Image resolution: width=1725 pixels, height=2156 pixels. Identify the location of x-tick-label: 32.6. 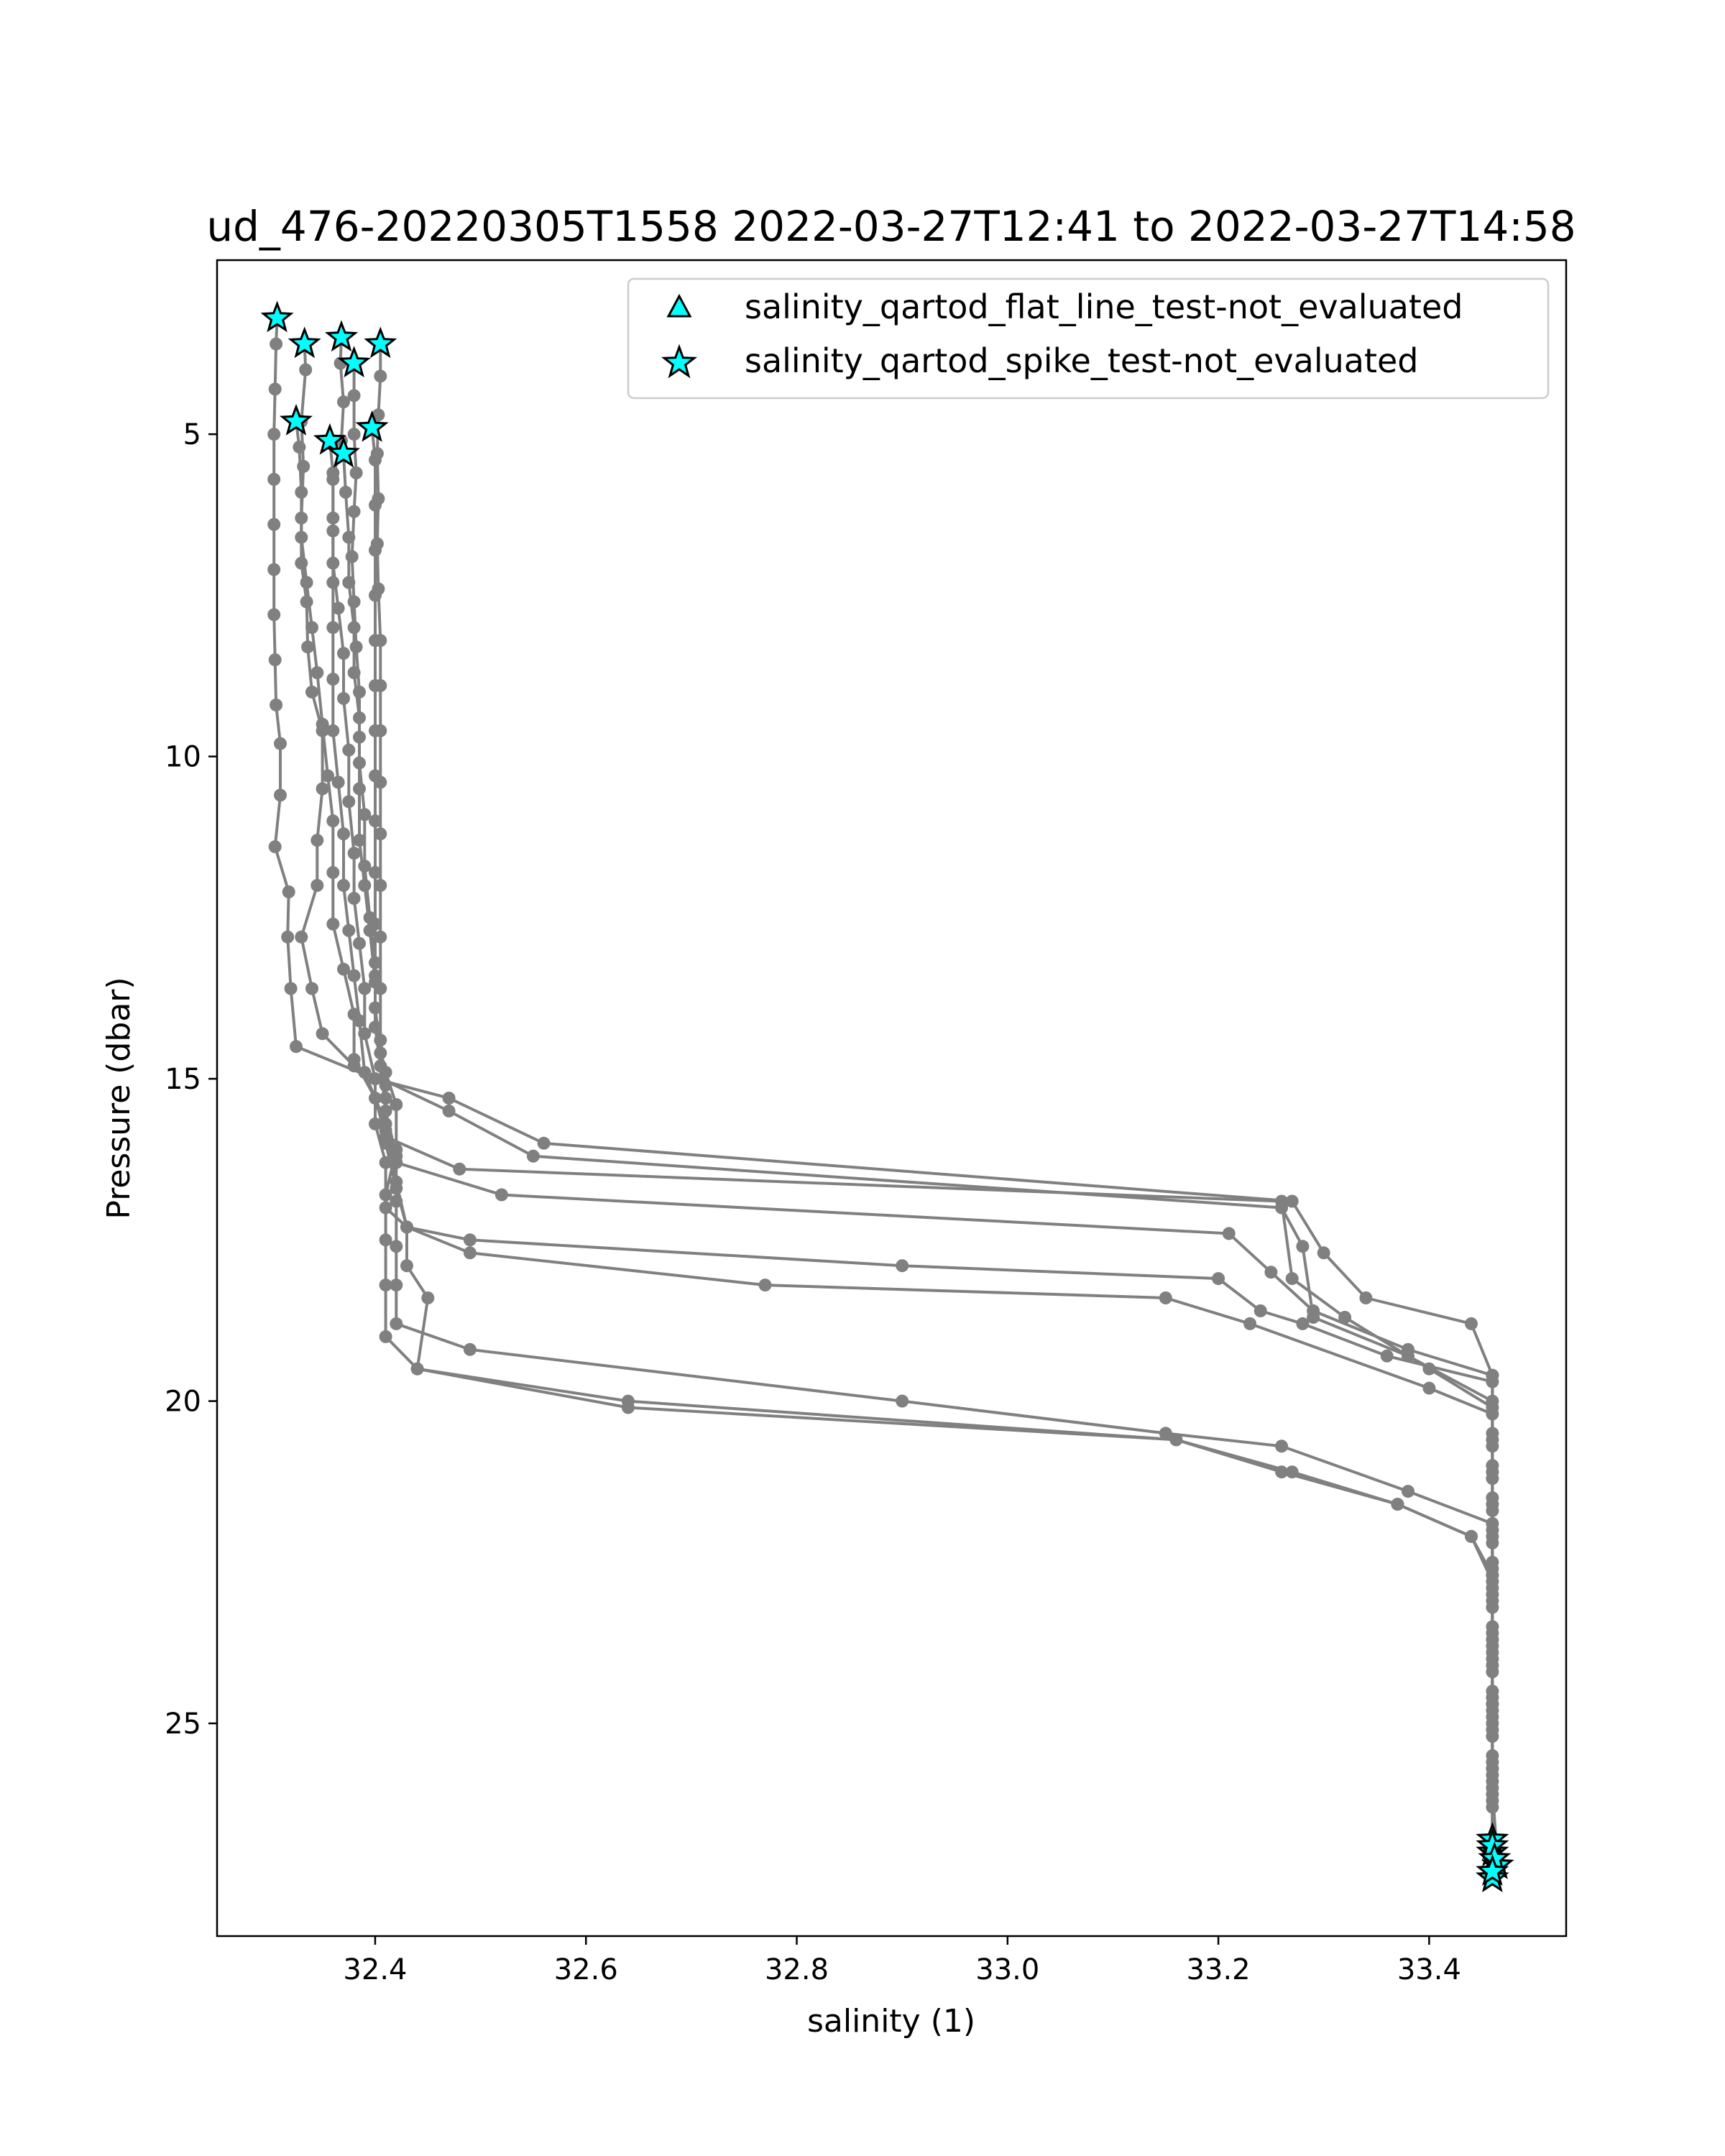
(586, 1970).